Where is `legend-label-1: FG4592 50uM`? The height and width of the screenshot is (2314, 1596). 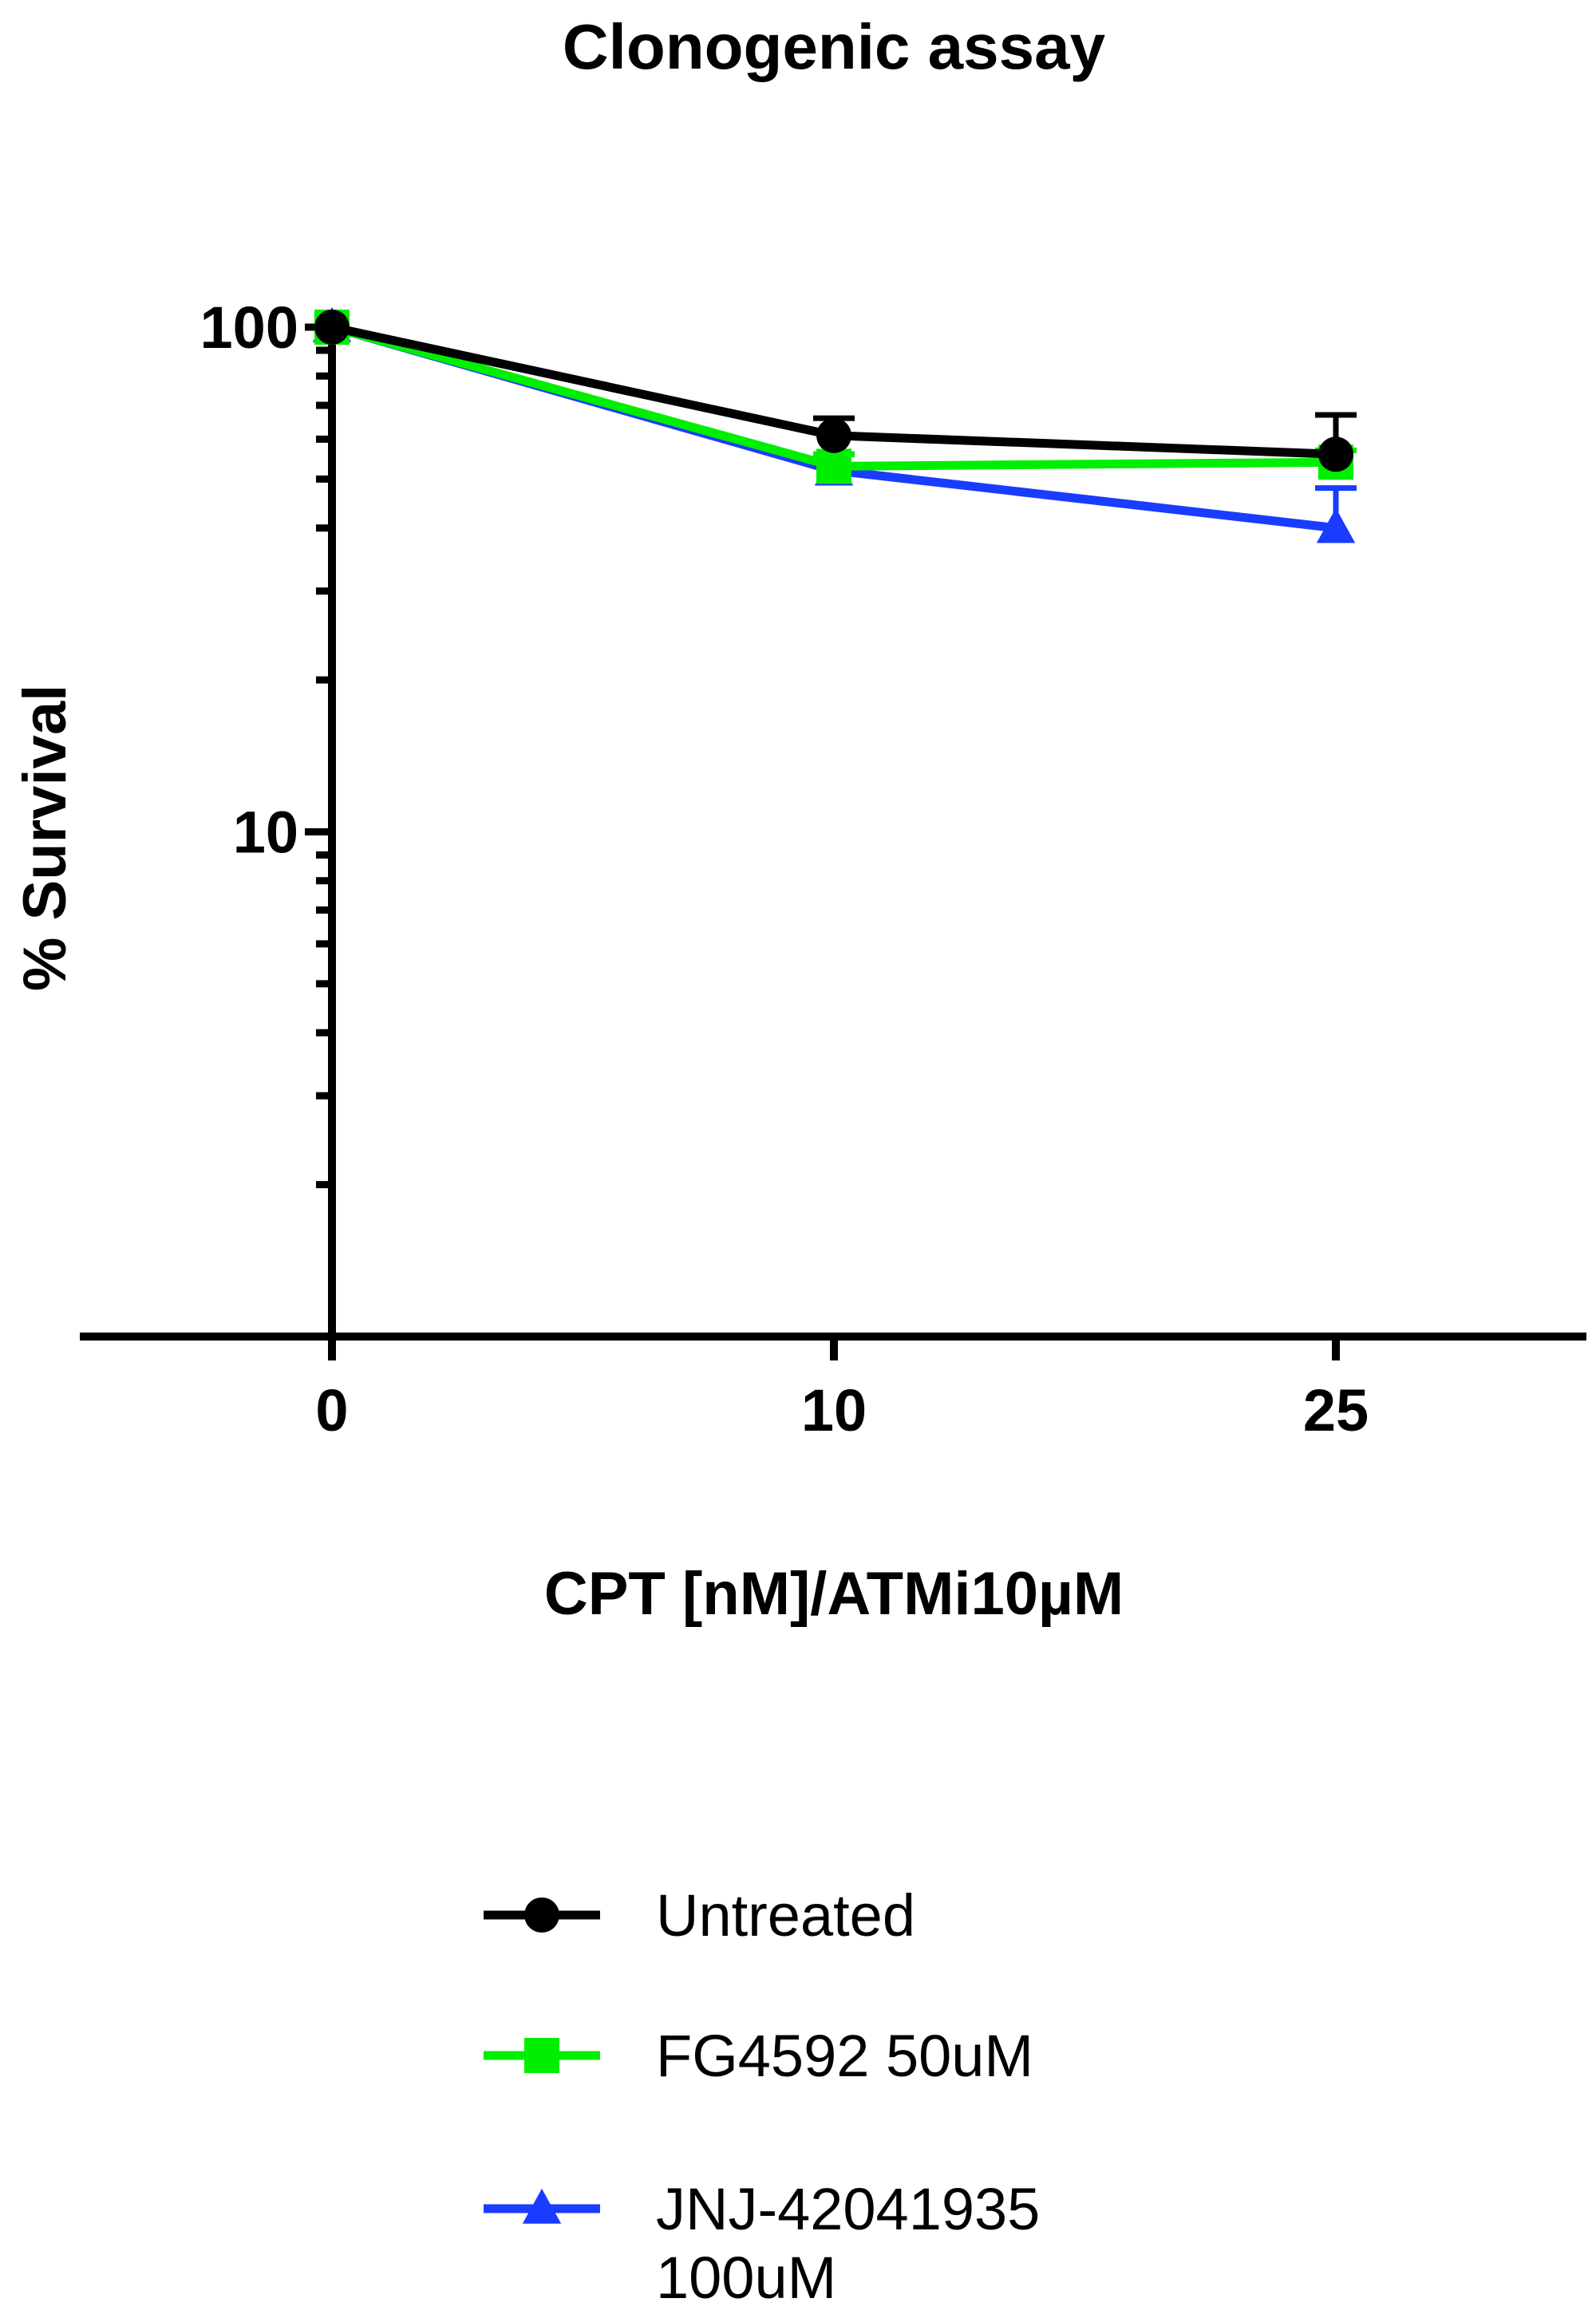
legend-label-1: FG4592 50uM is located at coordinates (844, 2056).